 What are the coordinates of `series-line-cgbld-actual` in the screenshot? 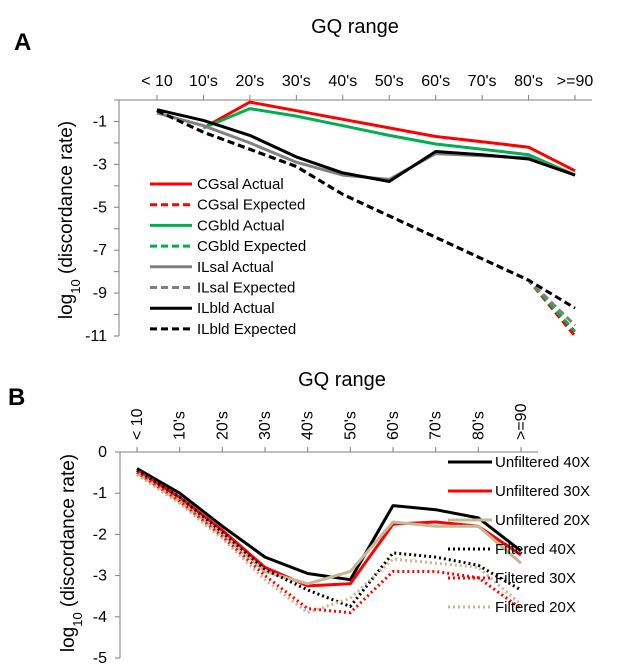 It's located at (389, 142).